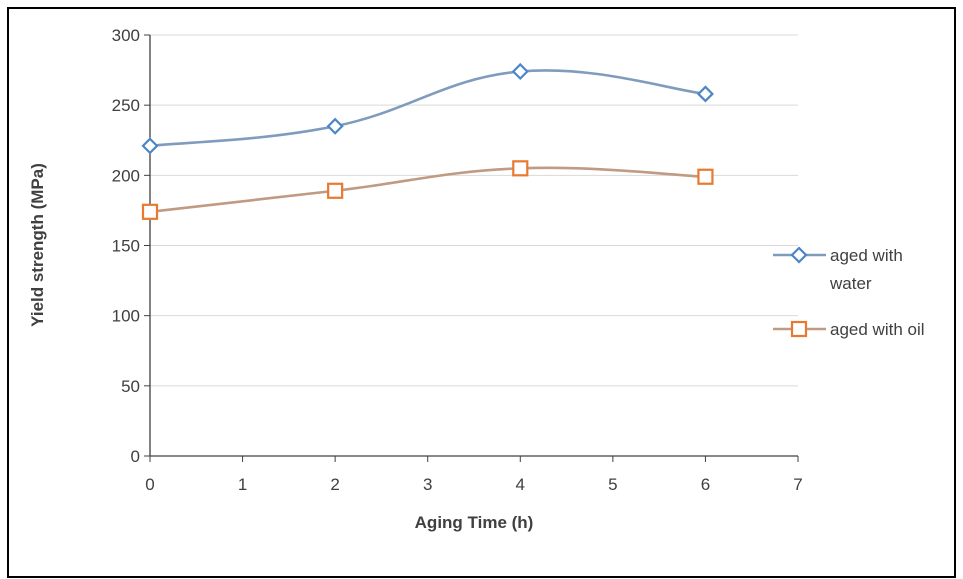 The image size is (963, 579). Describe the element at coordinates (877, 329) in the screenshot. I see `legend-label: aged with oil` at that location.